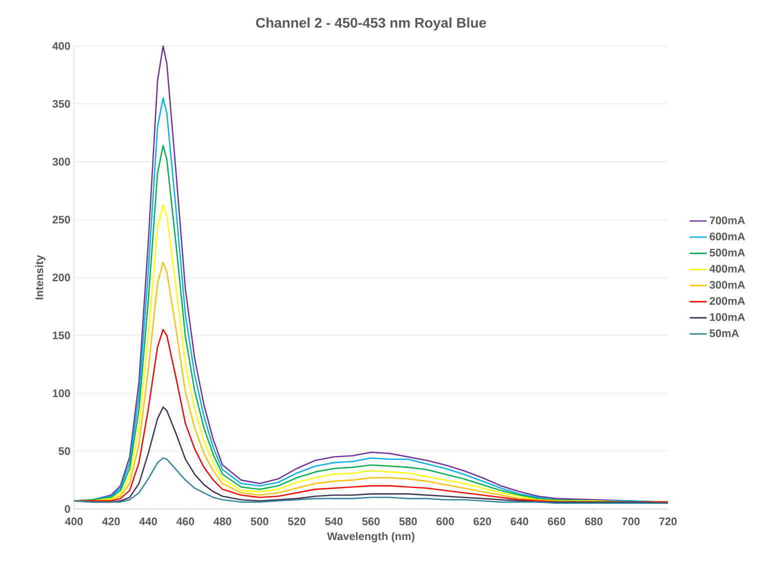  What do you see at coordinates (67, 509) in the screenshot?
I see `y-tick-label: 0` at bounding box center [67, 509].